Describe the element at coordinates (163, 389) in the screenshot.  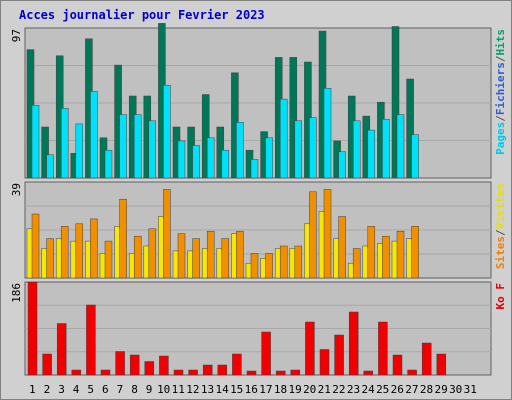
I see `x-tick-label: 10` at that location.